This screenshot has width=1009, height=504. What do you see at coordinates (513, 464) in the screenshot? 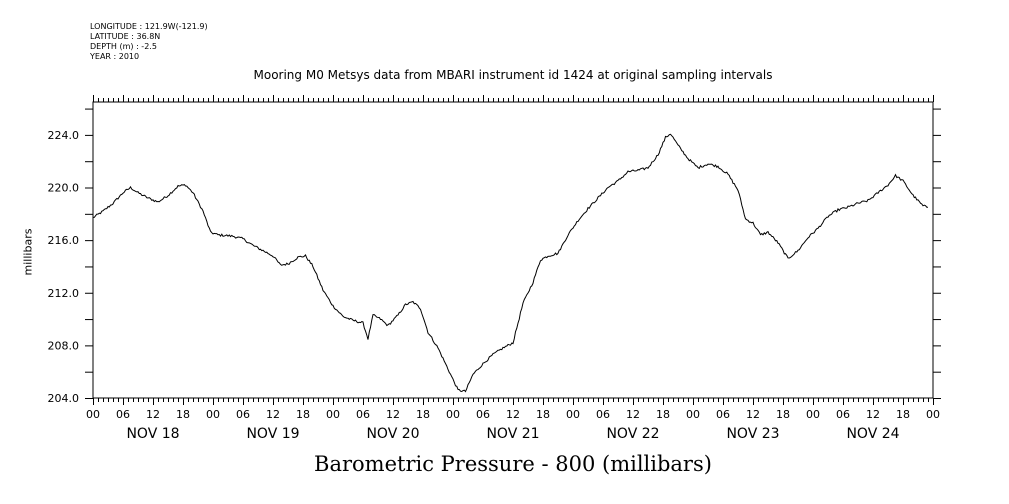
I see `x-axis-label: Barometric Pressure - 800 (millibars)` at bounding box center [513, 464].